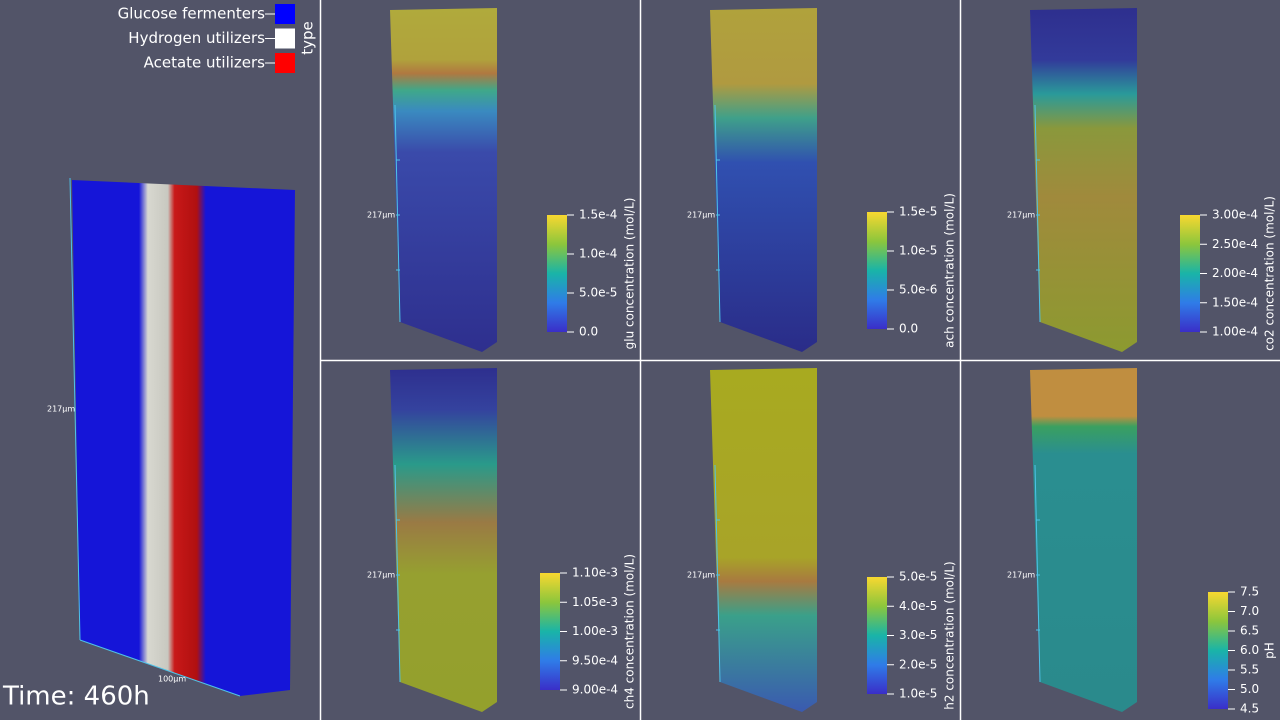  I want to click on colorbar-tick-label: 5.0e-6, so click(918, 290).